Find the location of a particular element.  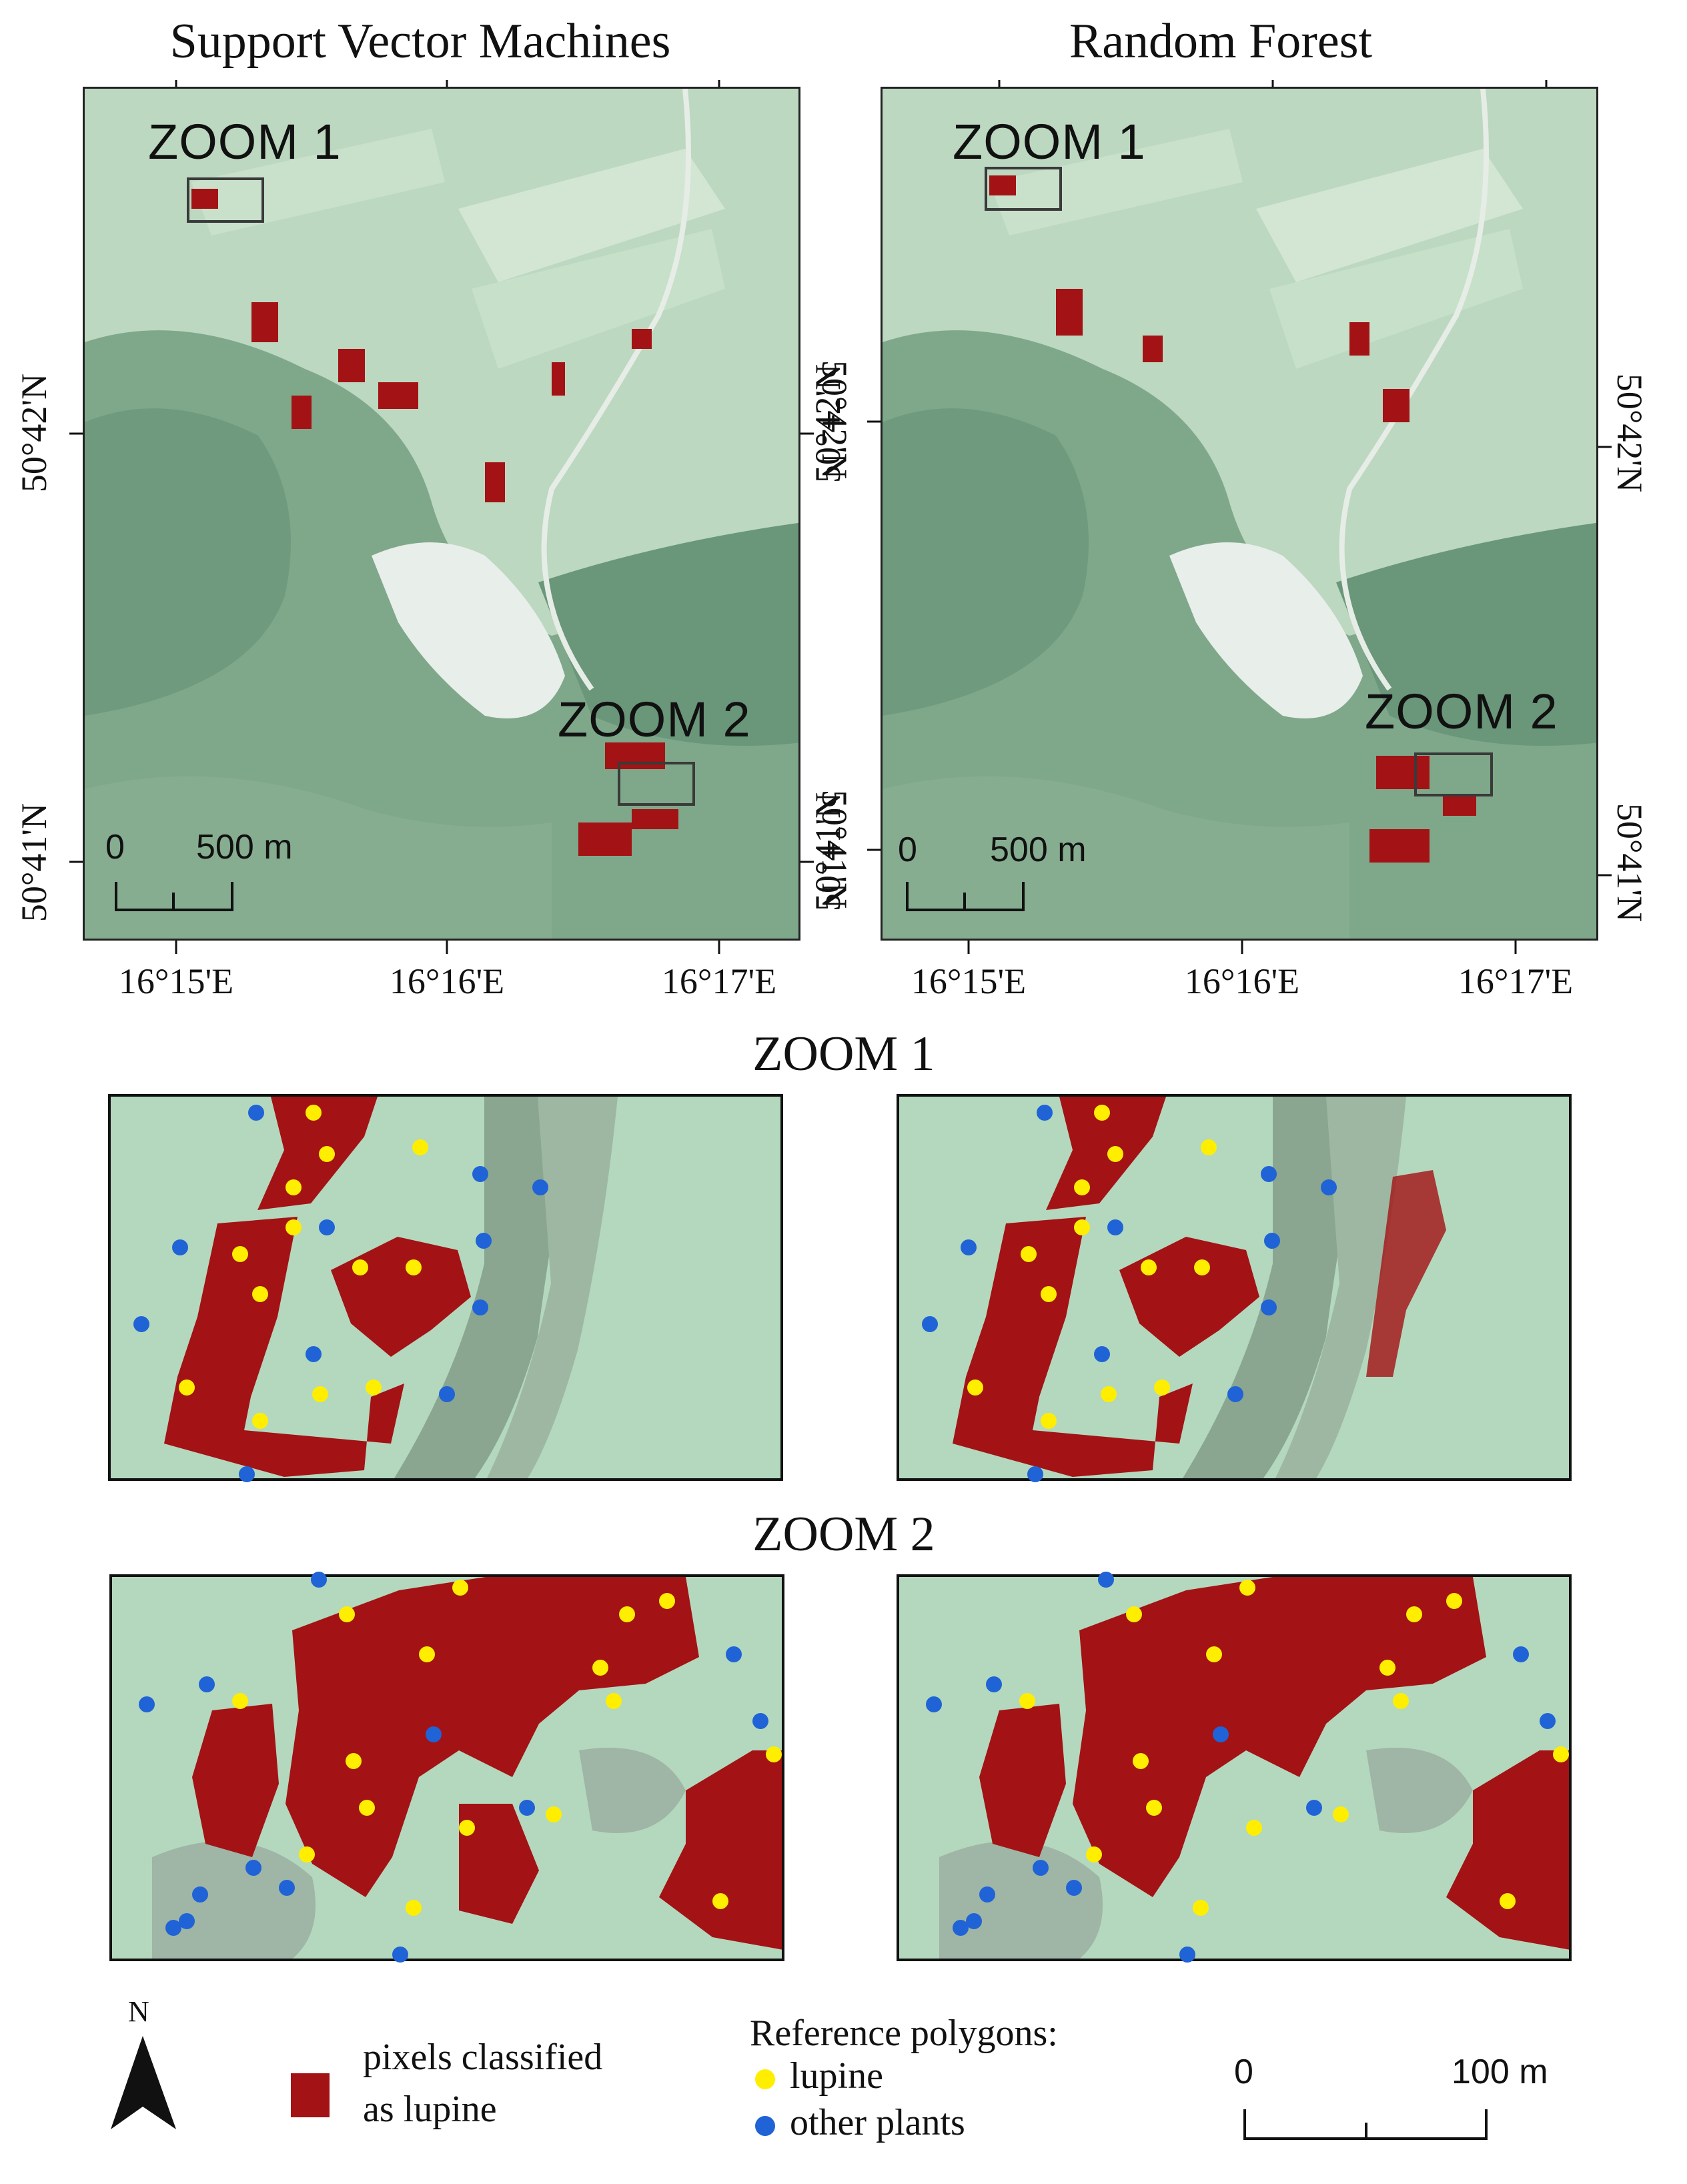

rf-zoom2-panel is located at coordinates (1234, 1767).